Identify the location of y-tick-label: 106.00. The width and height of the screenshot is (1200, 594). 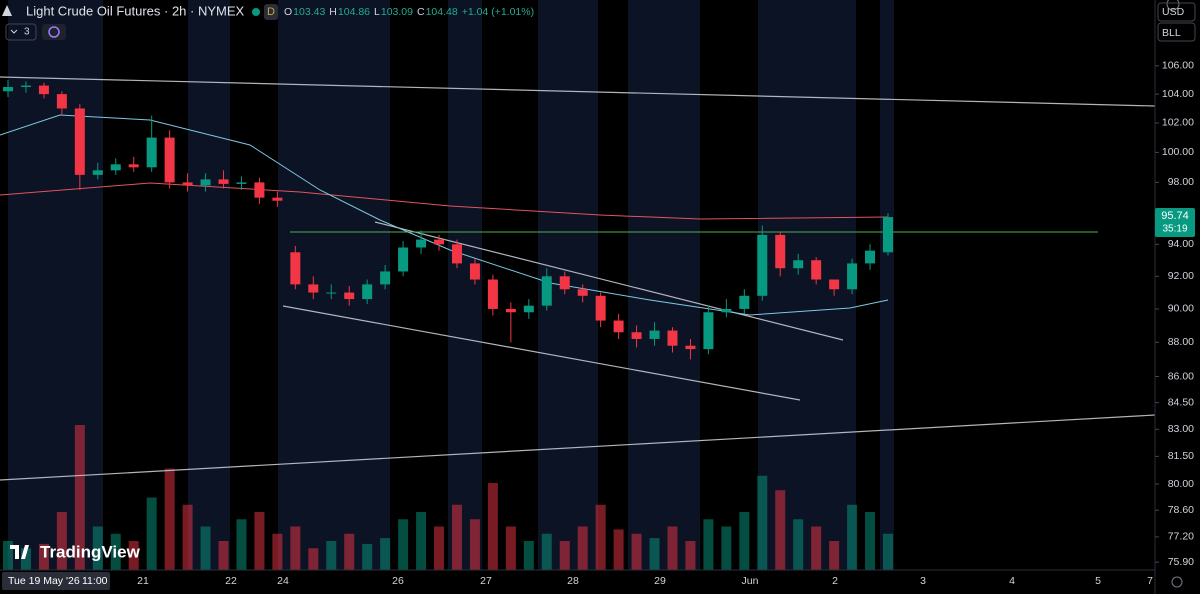
(1178, 66).